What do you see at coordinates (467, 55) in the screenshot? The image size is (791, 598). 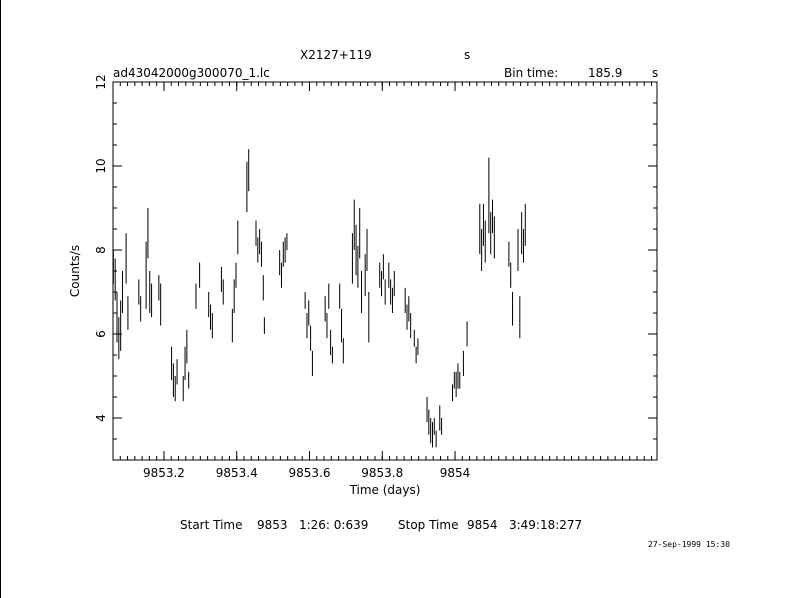 I see `source-suffix: s` at bounding box center [467, 55].